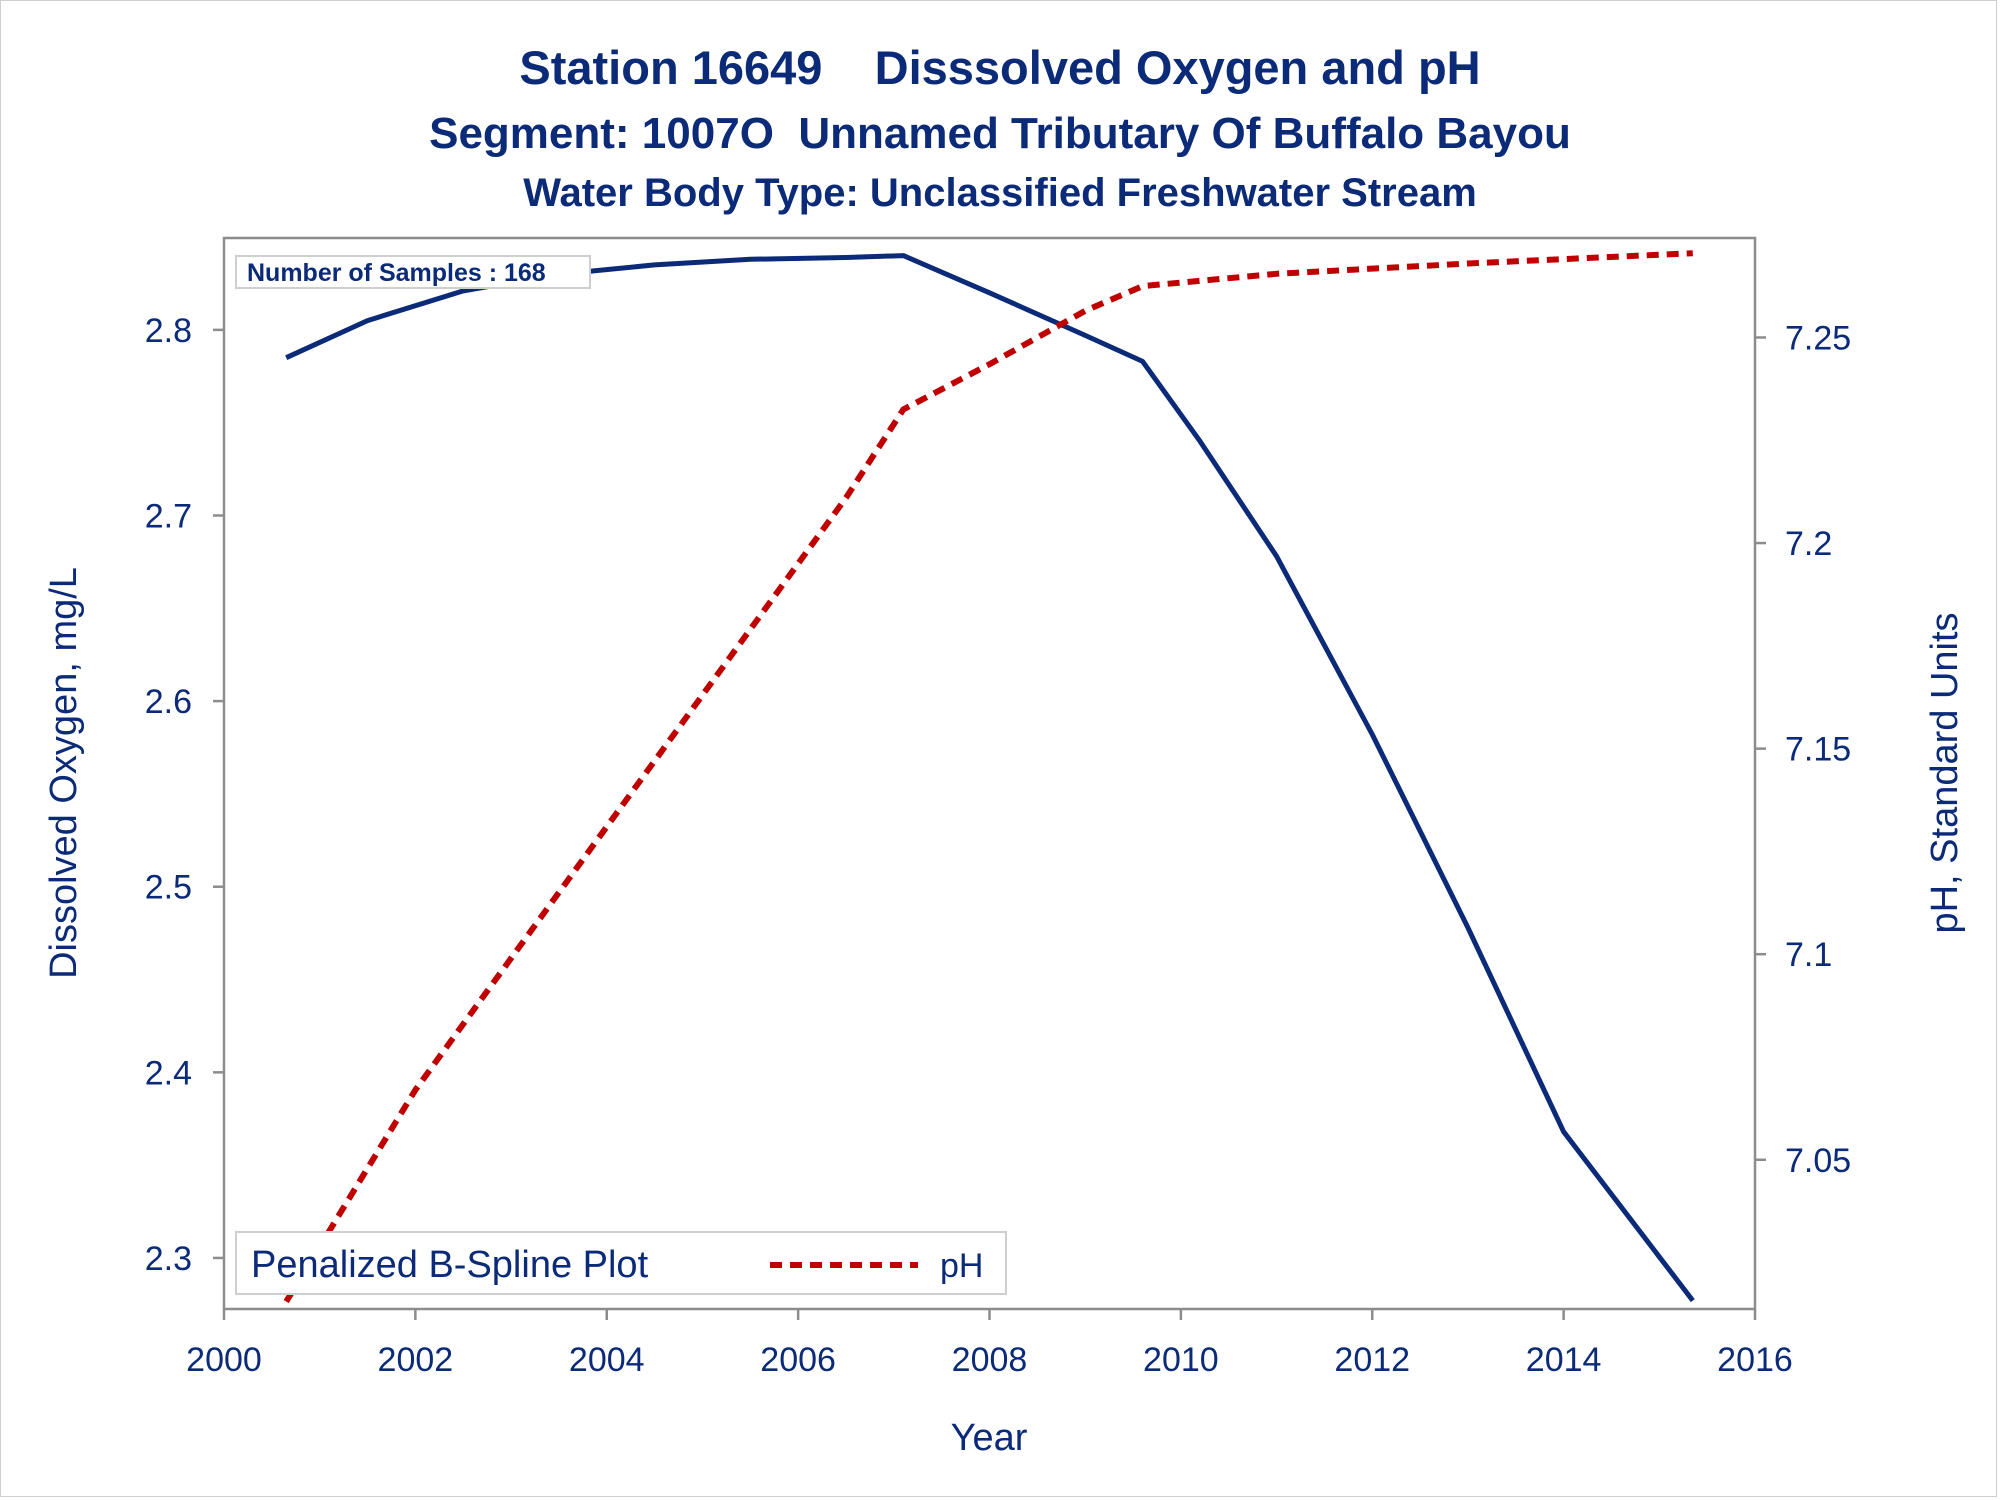 The image size is (2000, 1500). I want to click on y-axis-left: 2.3 2.4 2.5 2.6 2.7 2.8, so click(184, 795).